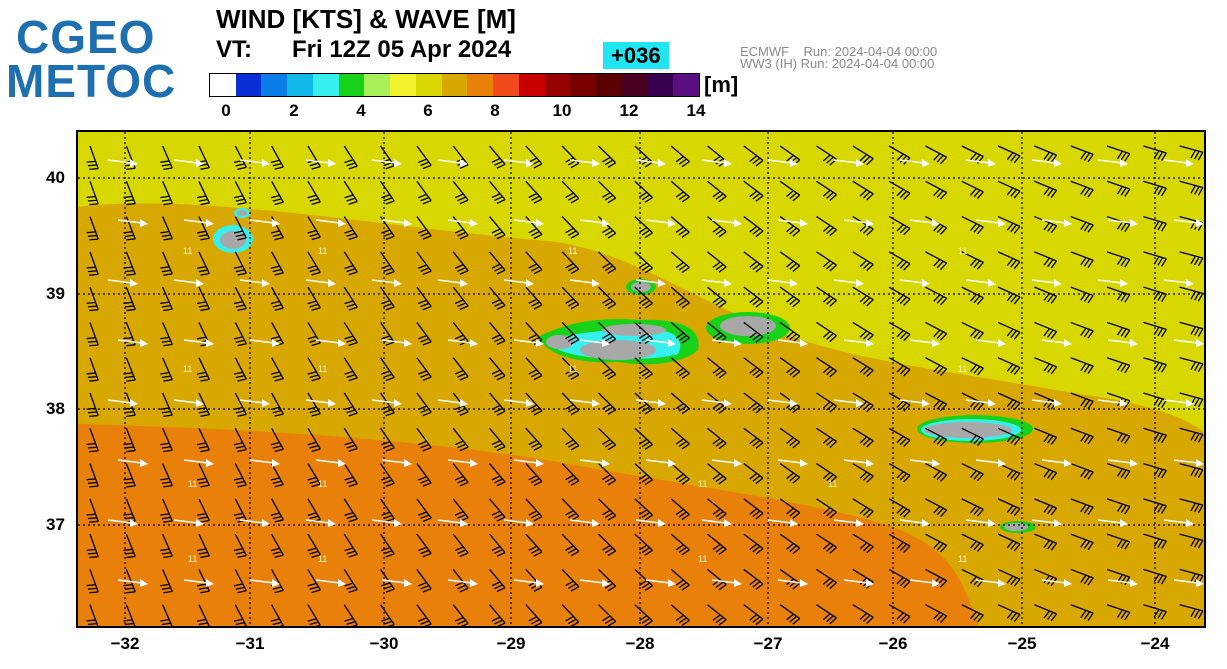 Image resolution: width=1227 pixels, height=669 pixels. What do you see at coordinates (572, 251) in the screenshot?
I see `wind-speed-label: 11` at bounding box center [572, 251].